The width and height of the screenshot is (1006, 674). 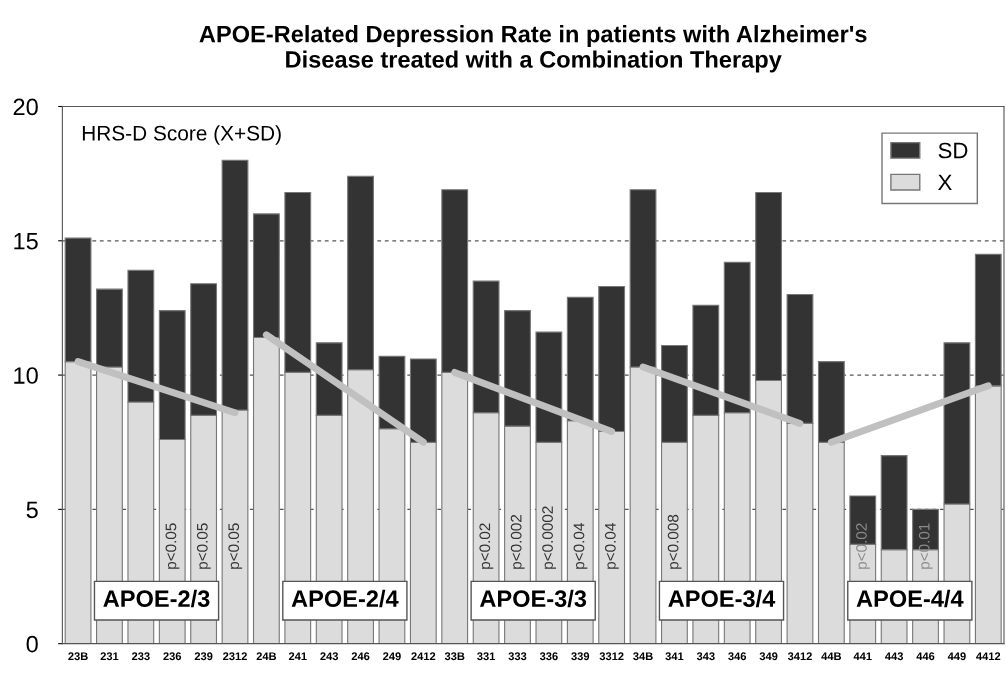 I want to click on annotation: APOE-2/4, so click(x=345, y=598).